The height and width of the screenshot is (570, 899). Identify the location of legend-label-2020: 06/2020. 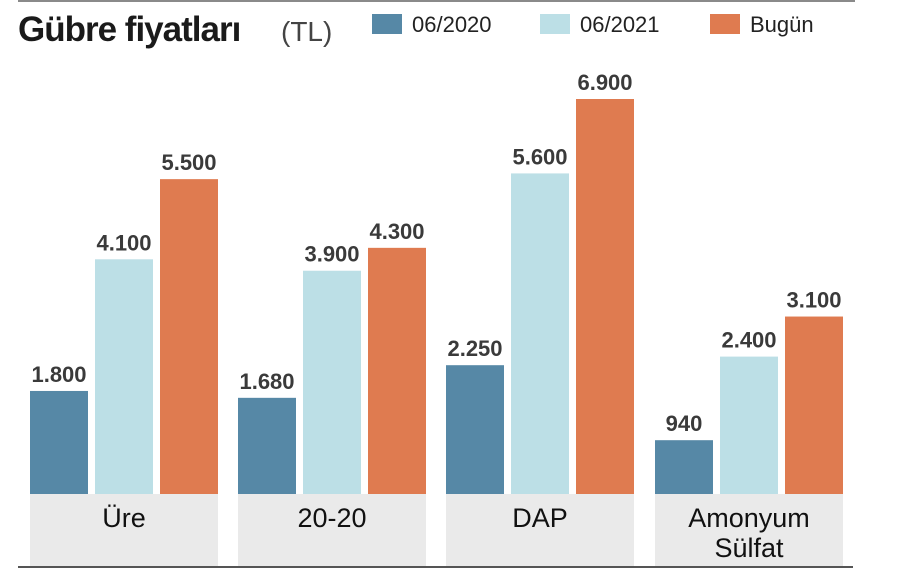
(452, 24).